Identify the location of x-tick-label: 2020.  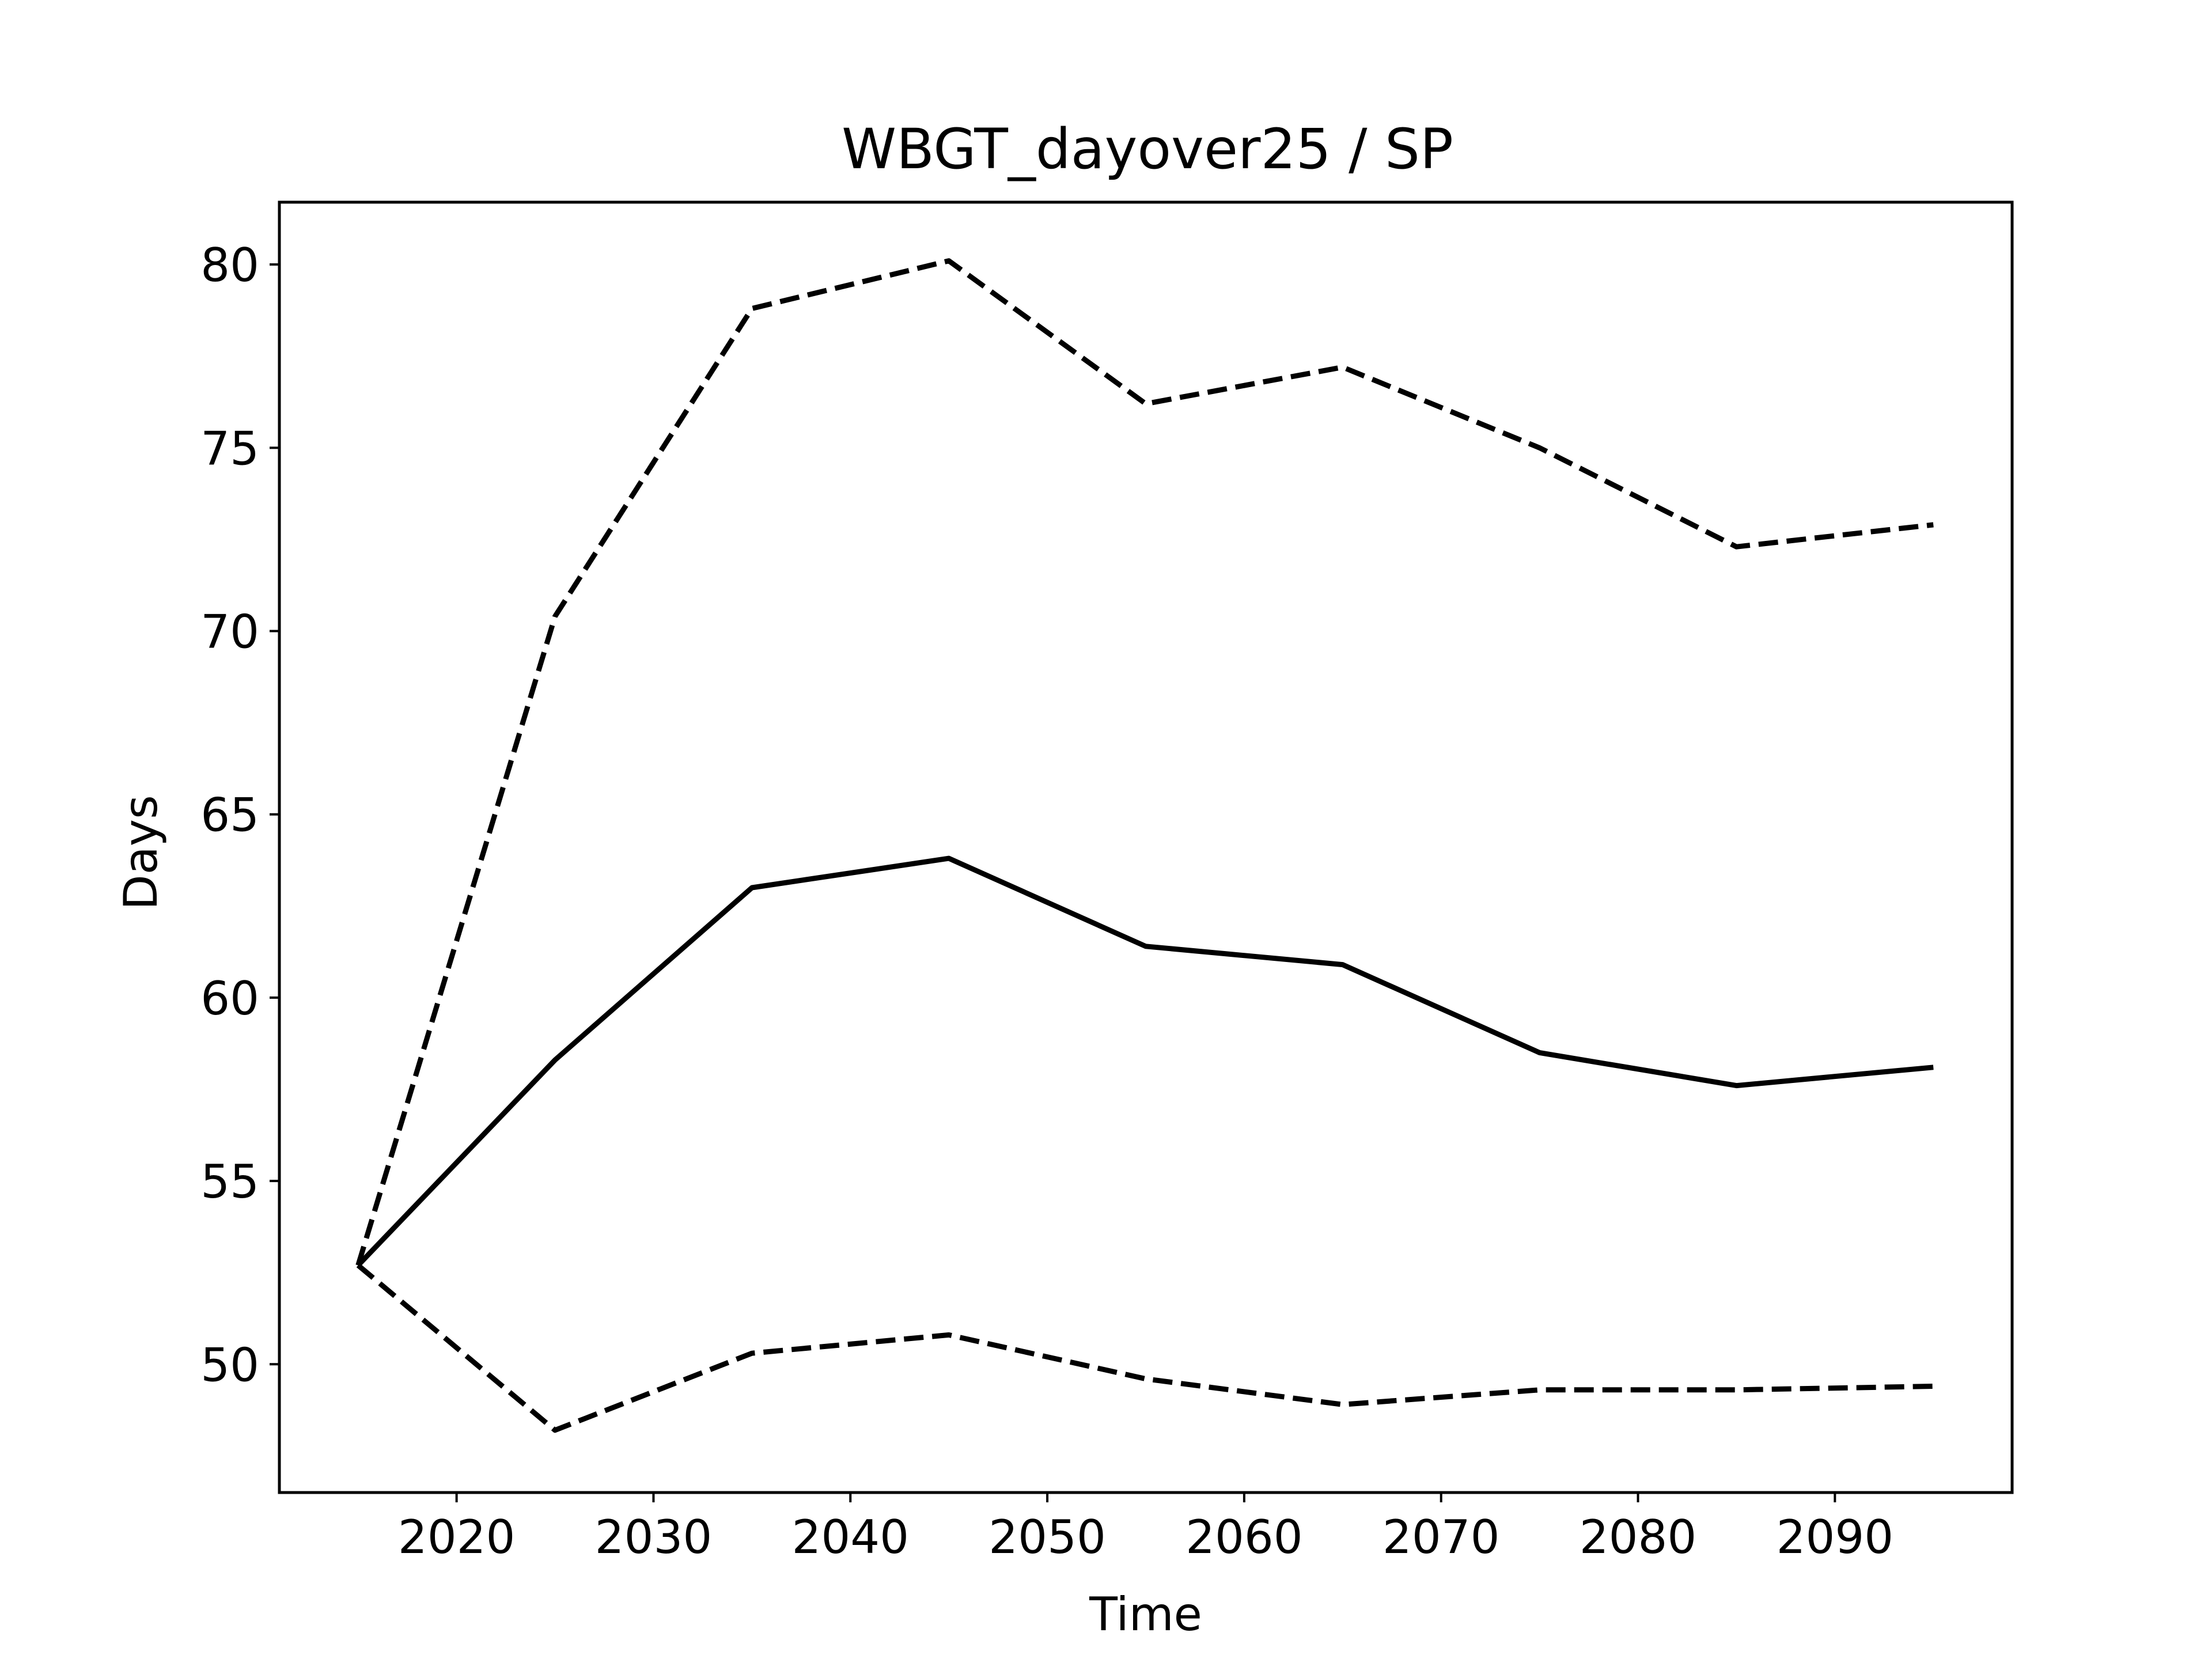
(457, 1537).